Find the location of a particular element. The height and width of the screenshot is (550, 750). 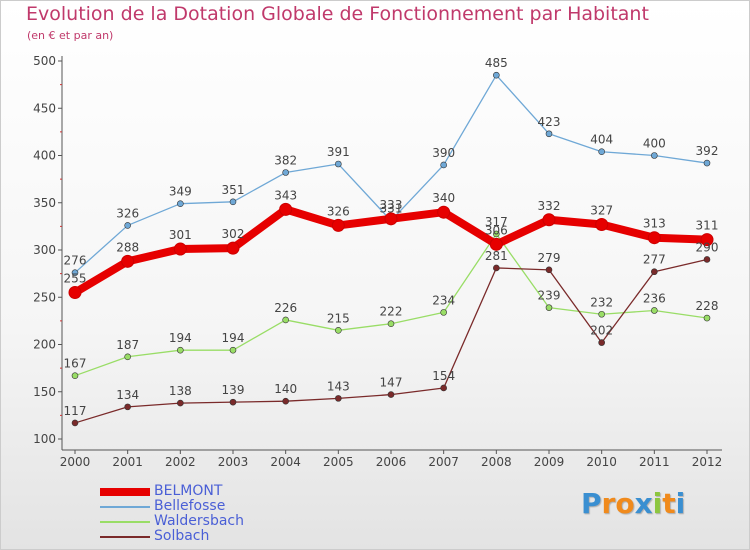

data-label-waldersbach: 167 is located at coordinates (75, 364).